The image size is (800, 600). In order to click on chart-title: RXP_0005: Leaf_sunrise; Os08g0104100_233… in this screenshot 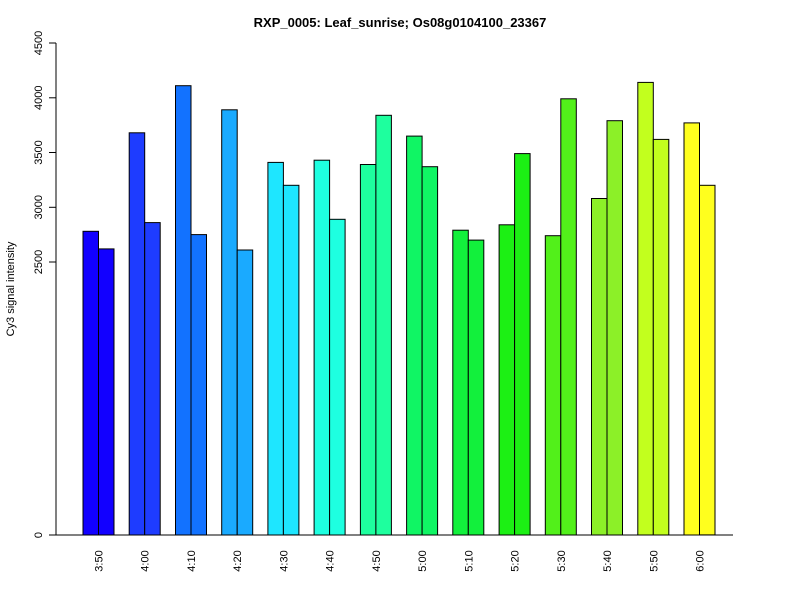, I will do `click(400, 22)`.